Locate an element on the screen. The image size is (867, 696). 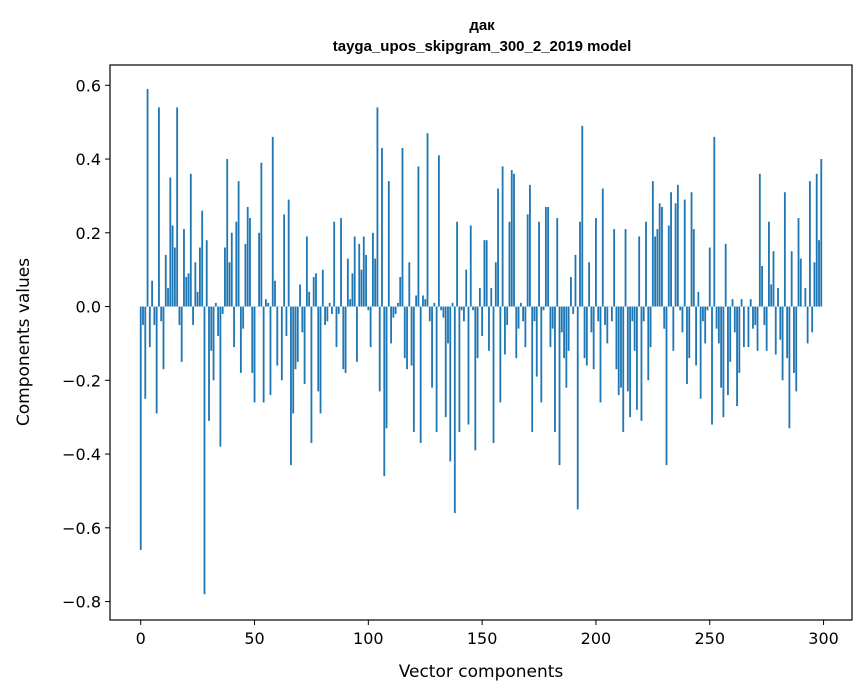
x-tick-label-50: 50 is located at coordinates (254, 638).